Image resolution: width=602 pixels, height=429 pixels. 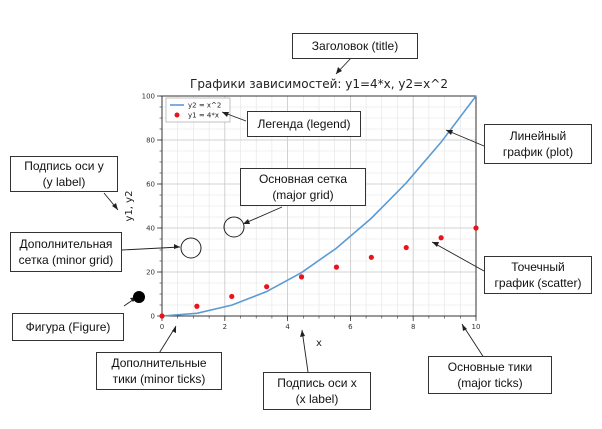 What do you see at coordinates (234, 227) in the screenshot?
I see `major-grid-marker-circle` at bounding box center [234, 227].